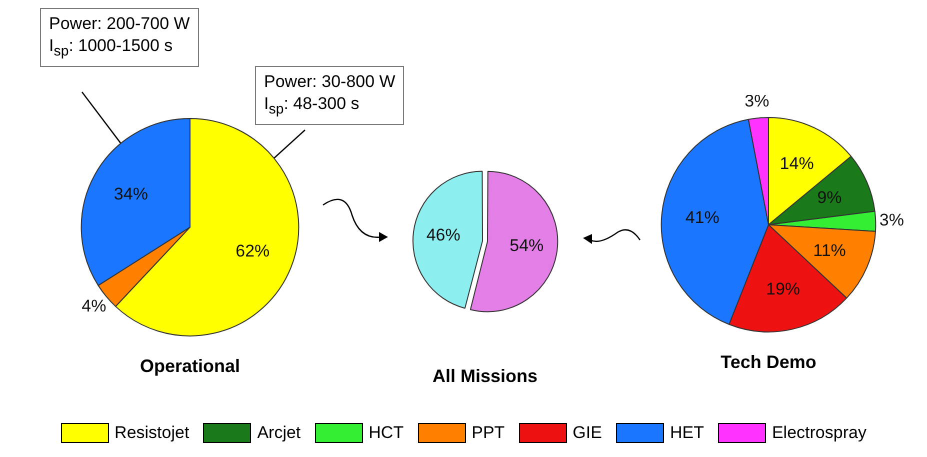 The image size is (927, 457). What do you see at coordinates (829, 250) in the screenshot?
I see `data-label: 11%` at bounding box center [829, 250].